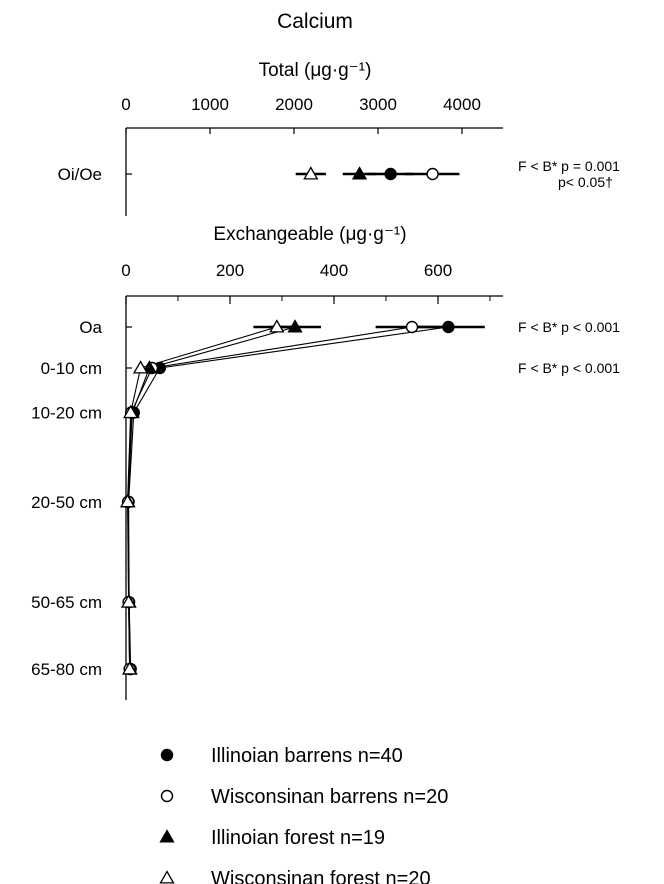 The width and height of the screenshot is (664, 884). Describe the element at coordinates (569, 166) in the screenshot. I see `top-annotation: F < B* p = 0.001` at that location.